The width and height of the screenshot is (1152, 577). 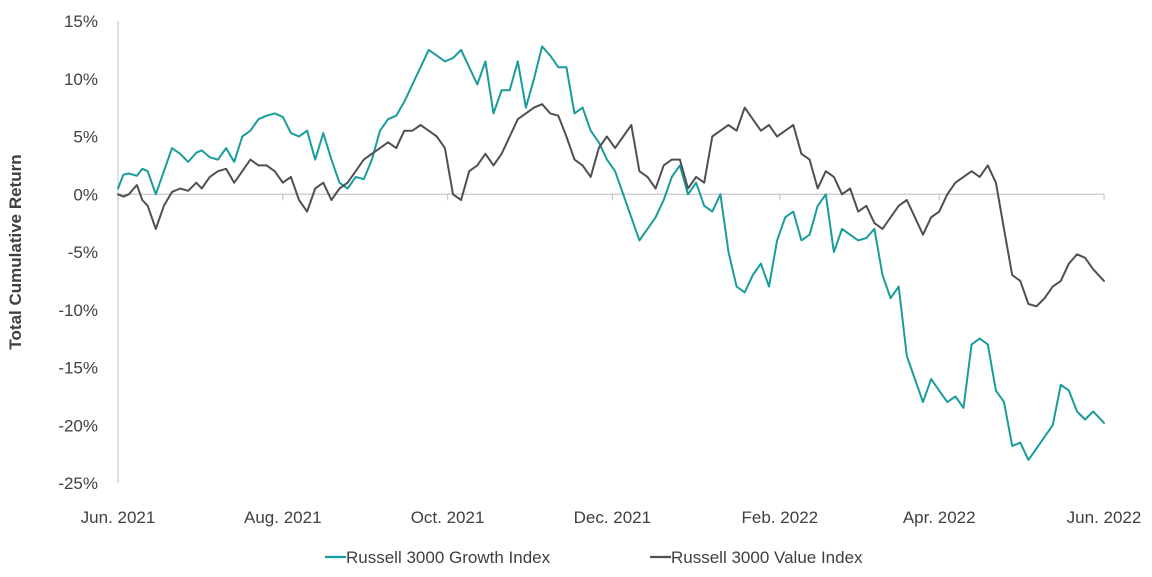 I want to click on y-axis-ticks: 15% 10% 5% 0% -5% -10% -15% -20% -25%, so click(x=78, y=252).